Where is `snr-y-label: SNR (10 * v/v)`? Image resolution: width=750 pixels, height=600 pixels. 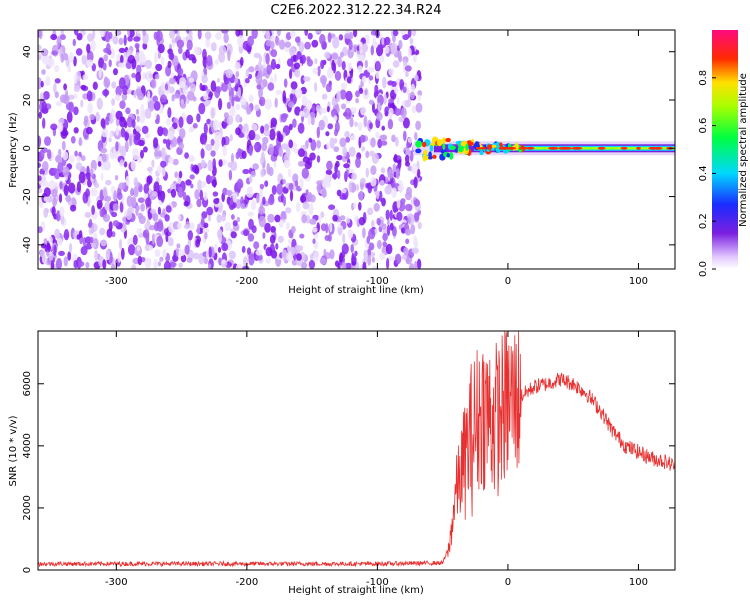 snr-y-label: SNR (10 * v/v) is located at coordinates (13, 450).